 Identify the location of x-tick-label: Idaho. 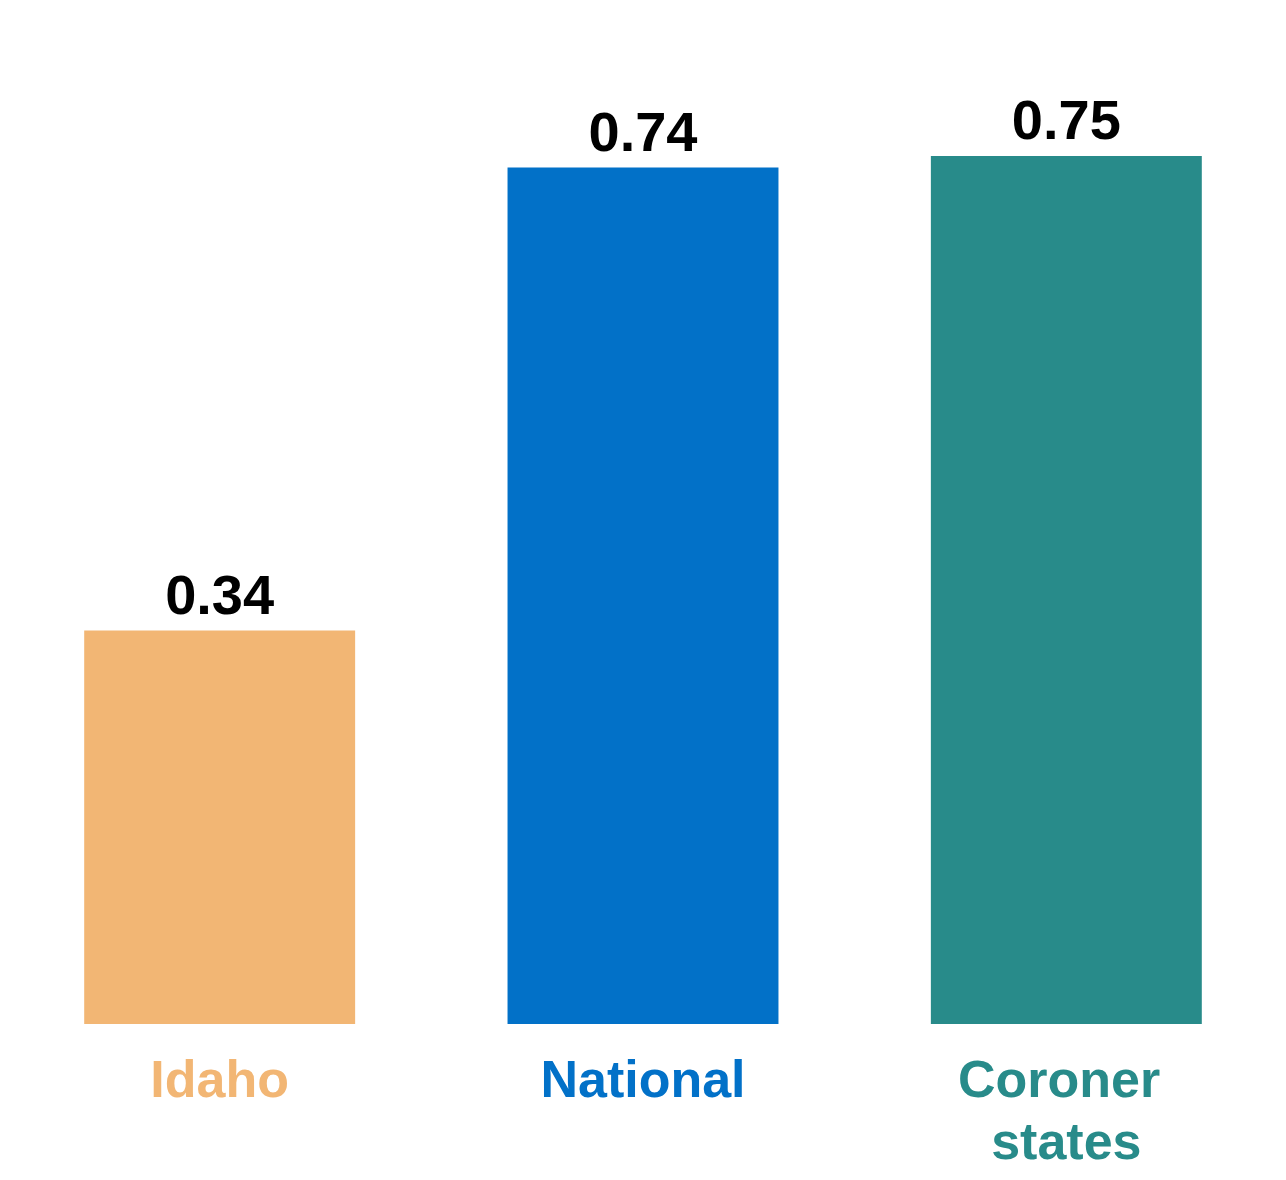
(219, 1079).